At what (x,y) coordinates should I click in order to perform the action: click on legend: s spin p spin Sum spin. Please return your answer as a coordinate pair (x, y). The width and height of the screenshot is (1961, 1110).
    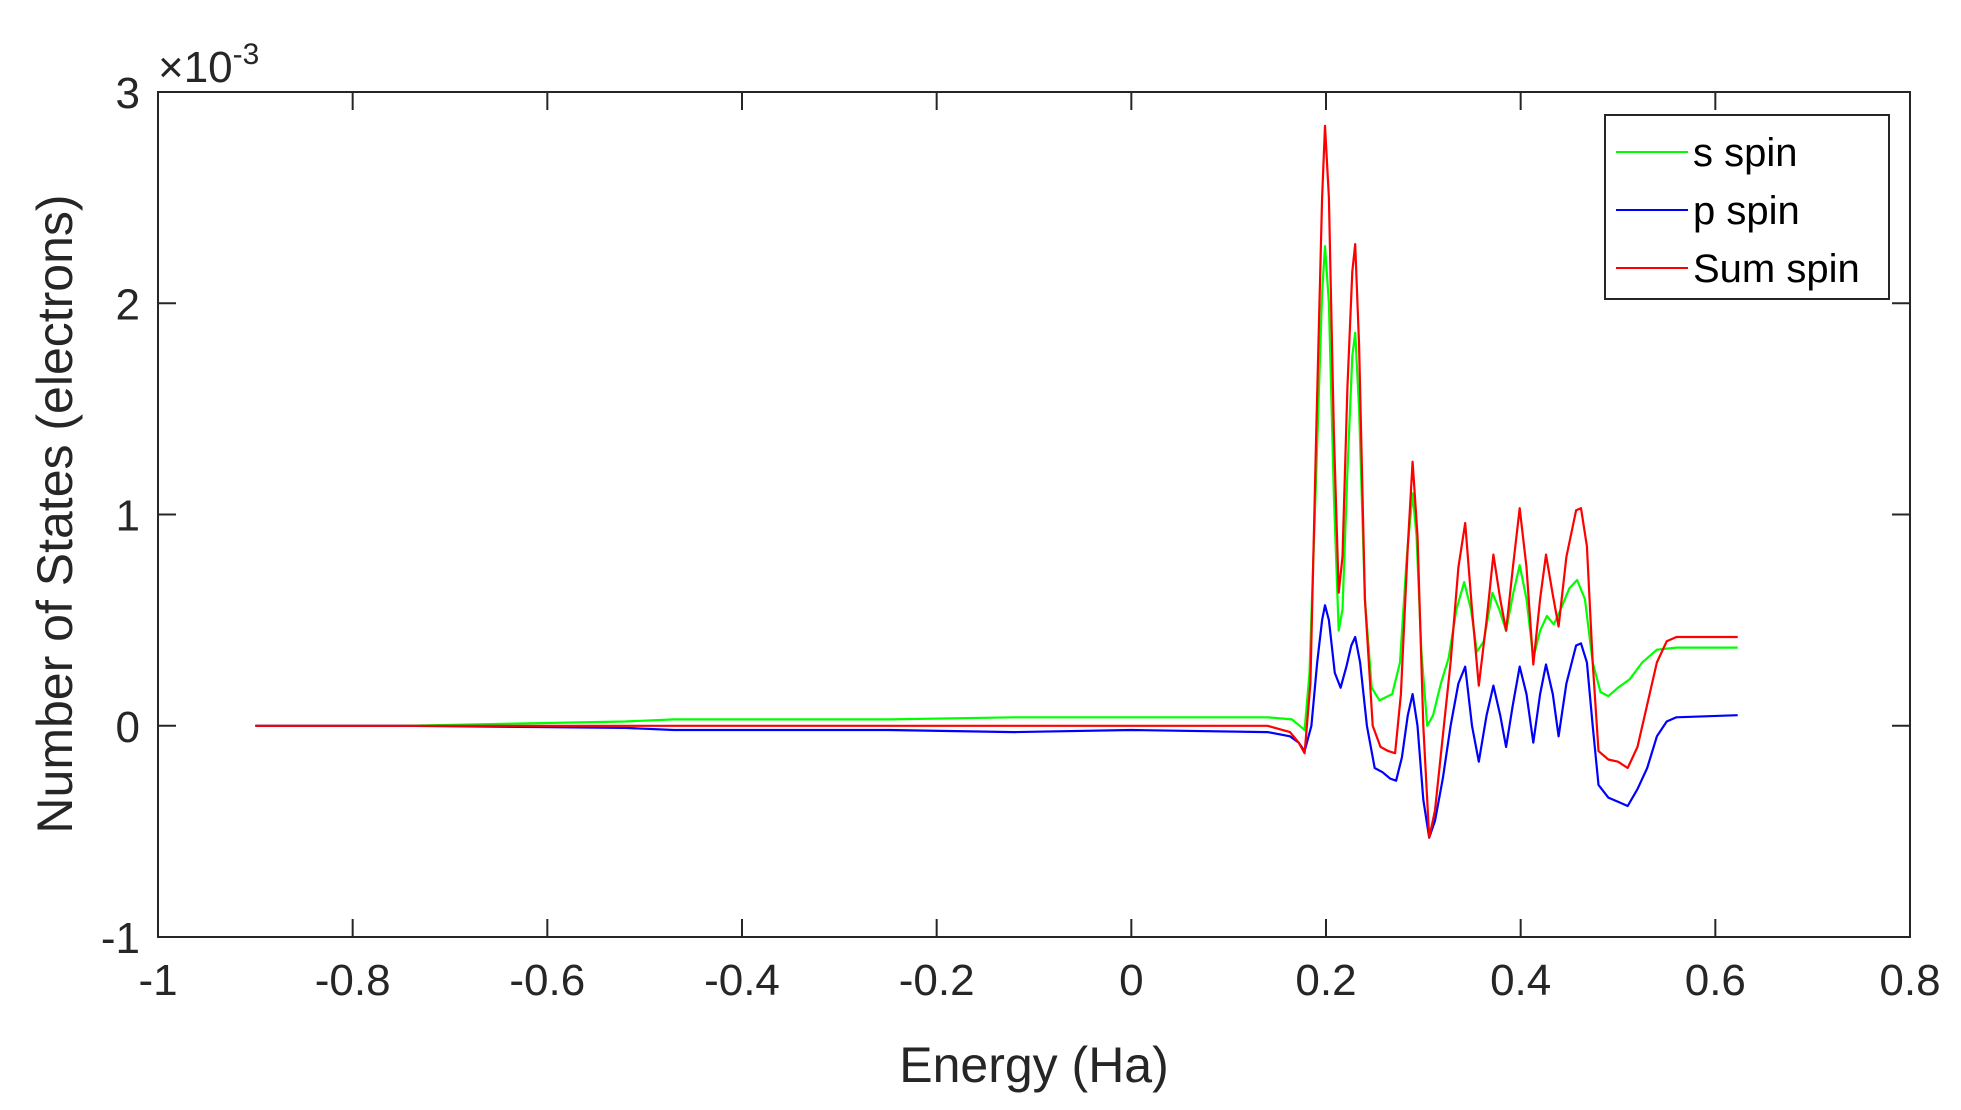
    Looking at the image, I should click on (1747, 207).